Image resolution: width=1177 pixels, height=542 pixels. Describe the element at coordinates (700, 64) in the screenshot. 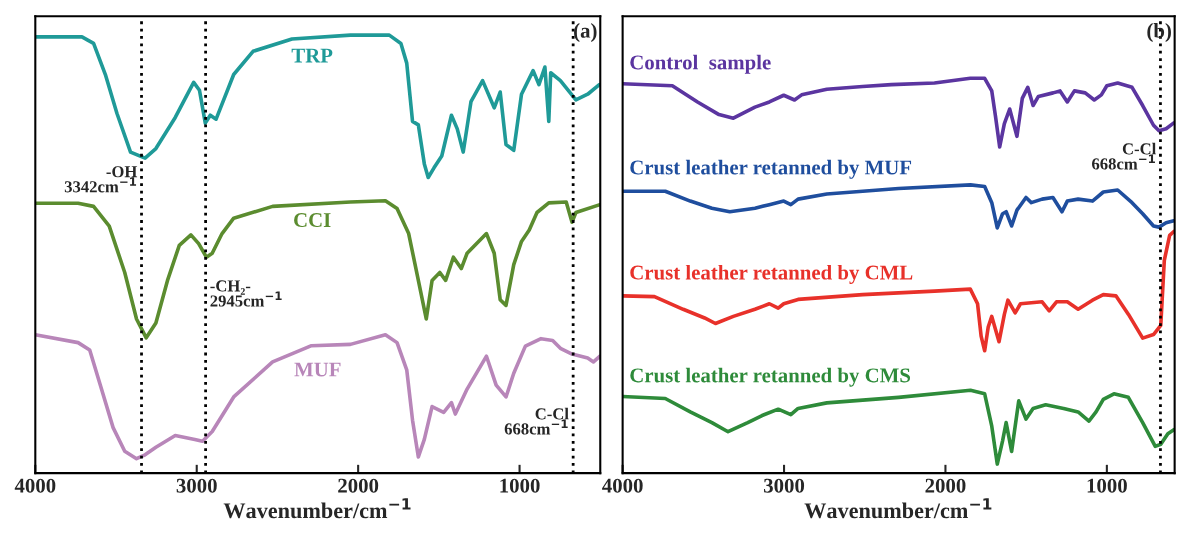

I see `series-label: Control sample` at that location.